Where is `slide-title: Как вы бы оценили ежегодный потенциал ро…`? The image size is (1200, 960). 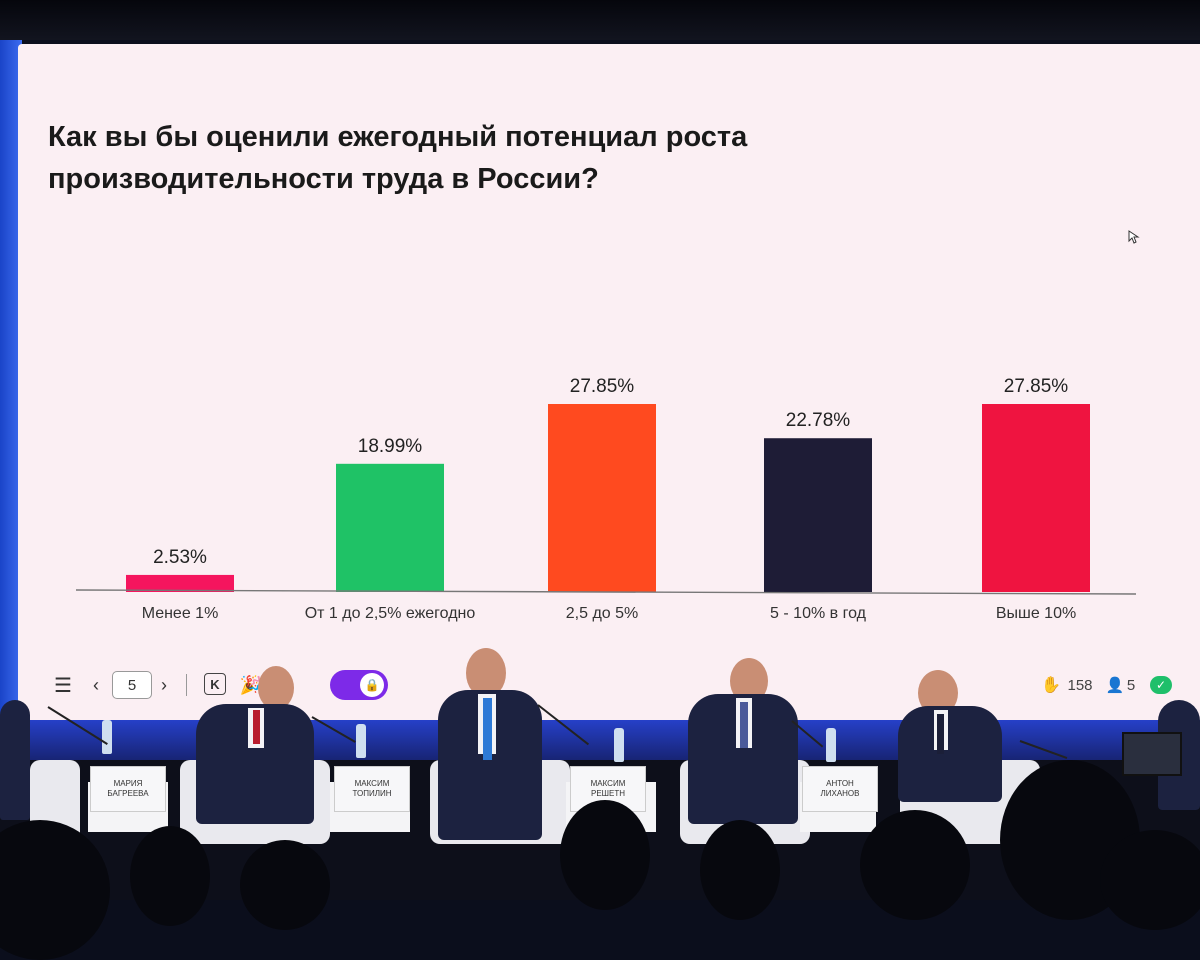
slide-title: Как вы бы оценили ежегодный потенциал ро… is located at coordinates (398, 158).